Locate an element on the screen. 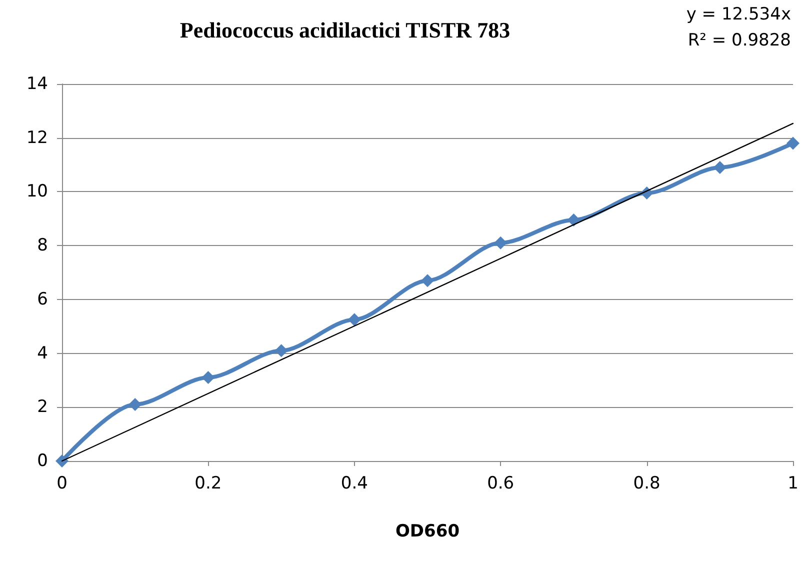 Image resolution: width=805 pixels, height=567 pixels. y-tick-label: 4 is located at coordinates (42, 353).